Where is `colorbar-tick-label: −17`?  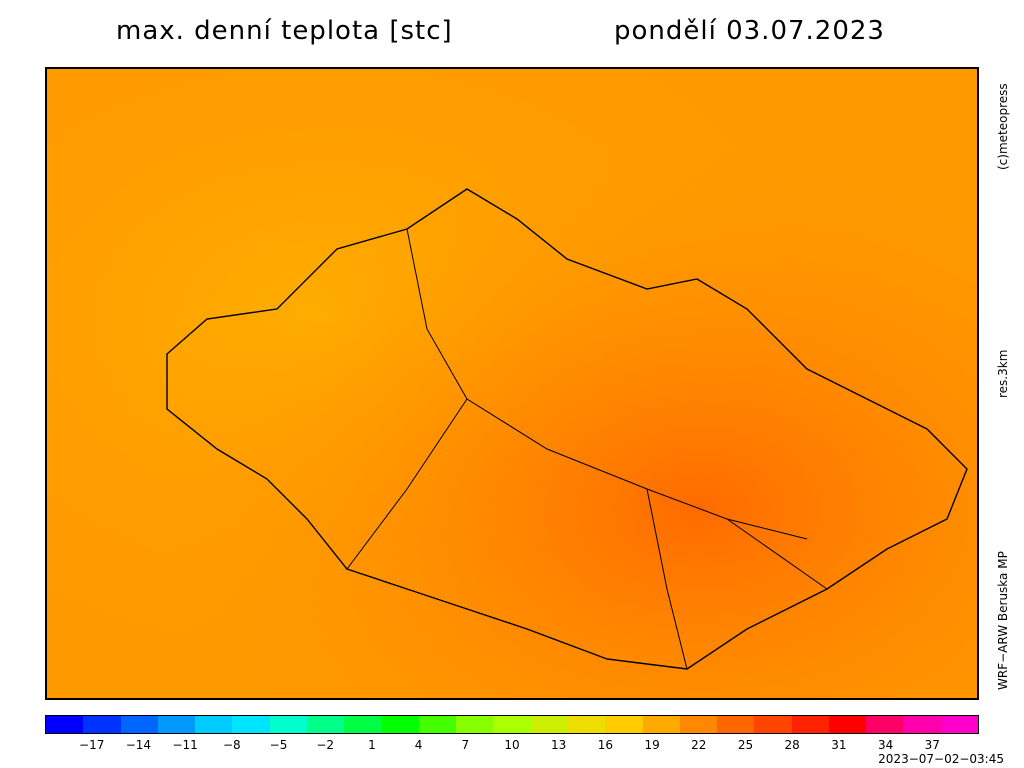 colorbar-tick-label: −17 is located at coordinates (92, 745).